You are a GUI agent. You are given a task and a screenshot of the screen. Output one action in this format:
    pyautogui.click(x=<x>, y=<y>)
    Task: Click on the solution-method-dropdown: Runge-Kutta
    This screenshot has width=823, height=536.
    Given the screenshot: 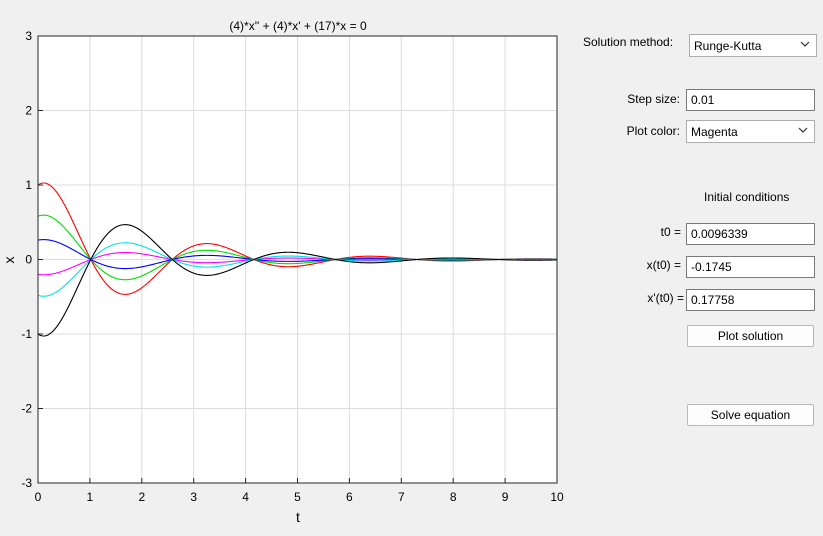 What is the action you would take?
    pyautogui.click(x=753, y=45)
    